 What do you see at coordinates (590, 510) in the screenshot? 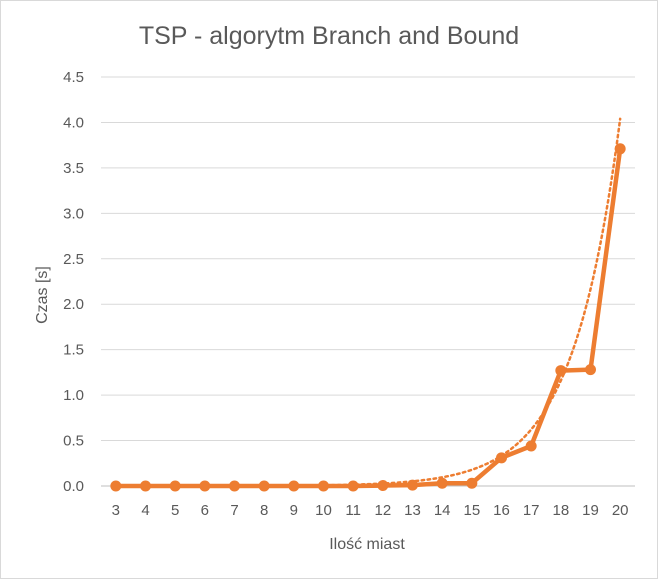
I see `x-tick-label: 19` at bounding box center [590, 510].